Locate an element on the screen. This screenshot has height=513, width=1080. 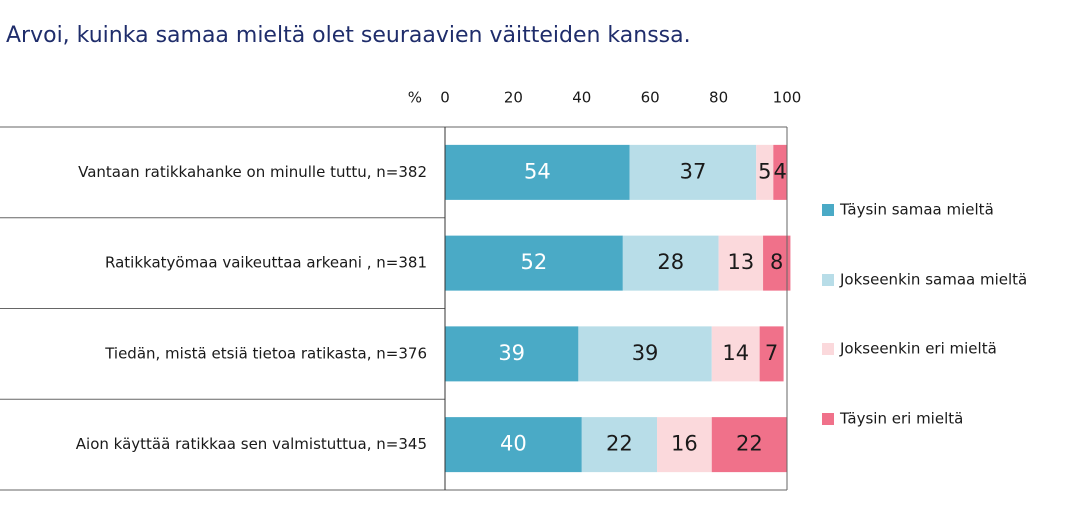
data-label: 13 is located at coordinates (740, 262).